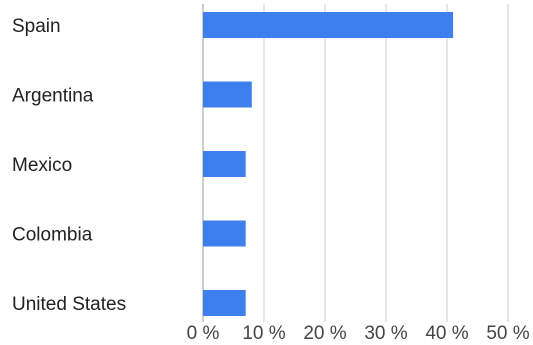  Describe the element at coordinates (263, 333) in the screenshot. I see `x-tick-label: 10 %` at that location.